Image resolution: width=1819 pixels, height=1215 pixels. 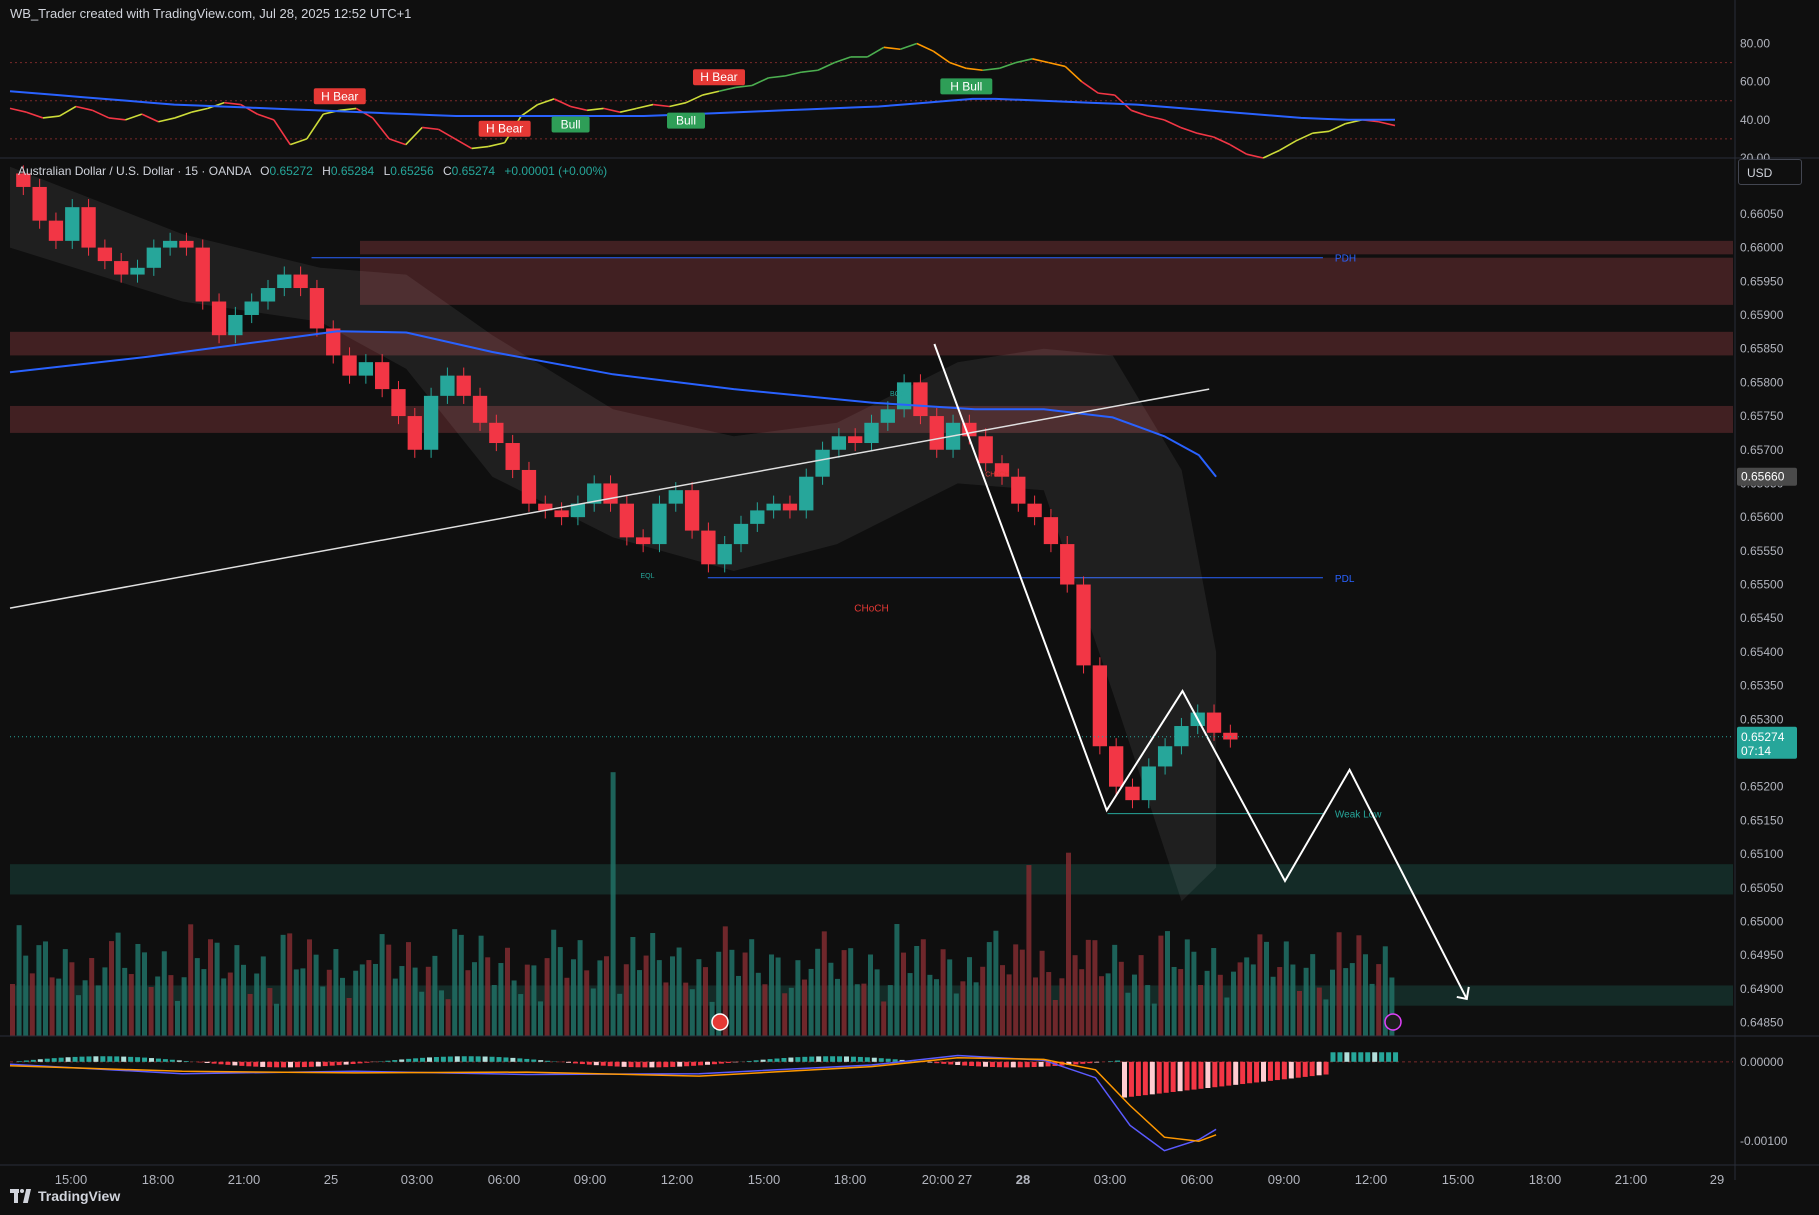 What do you see at coordinates (613, 1099) in the screenshot?
I see `signal-line` at bounding box center [613, 1099].